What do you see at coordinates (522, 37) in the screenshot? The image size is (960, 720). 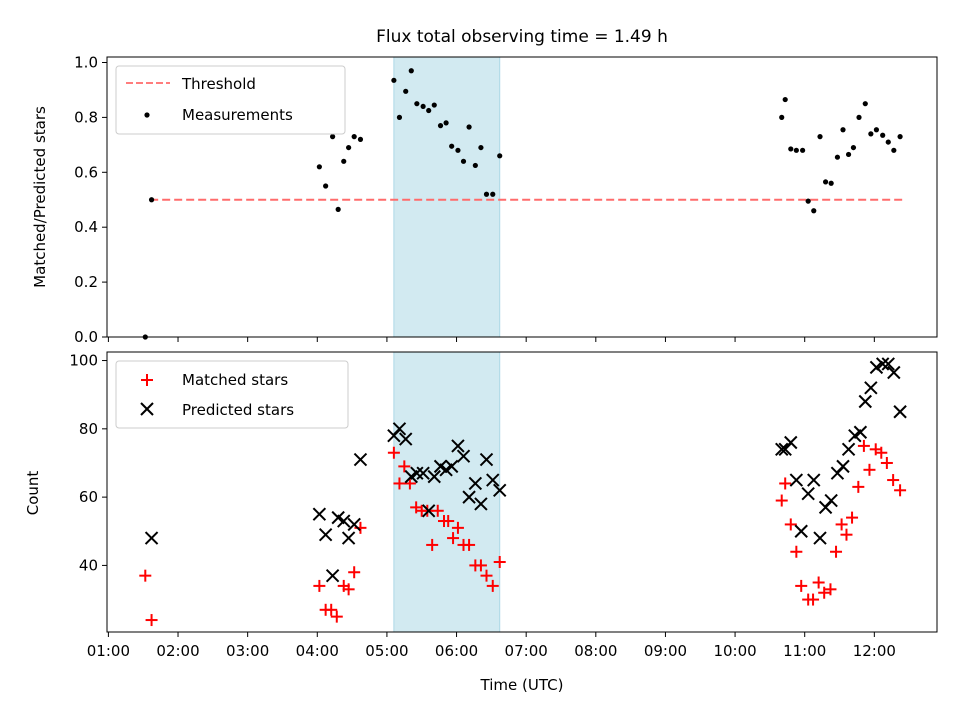 I see `figure-title: Flux total observing time = 1.49 h` at bounding box center [522, 37].